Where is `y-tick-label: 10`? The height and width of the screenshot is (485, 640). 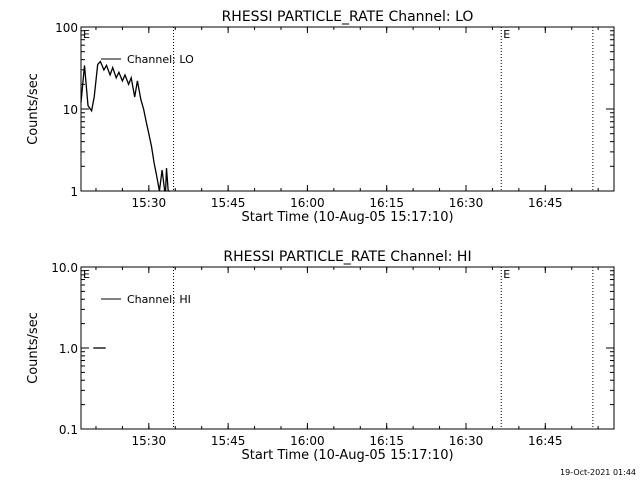
y-tick-label: 10 is located at coordinates (70, 110).